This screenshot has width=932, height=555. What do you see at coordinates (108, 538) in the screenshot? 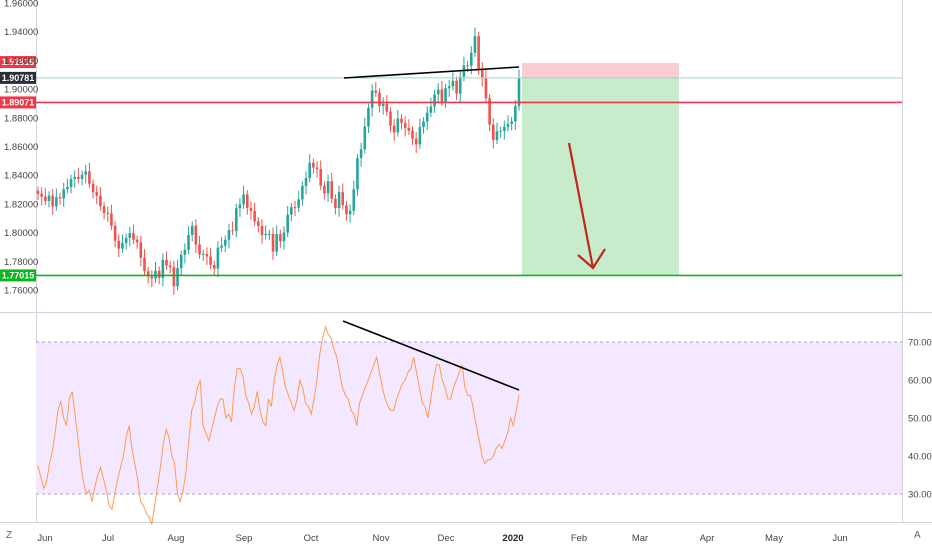
I see `x-tick-label: Jul` at bounding box center [108, 538].